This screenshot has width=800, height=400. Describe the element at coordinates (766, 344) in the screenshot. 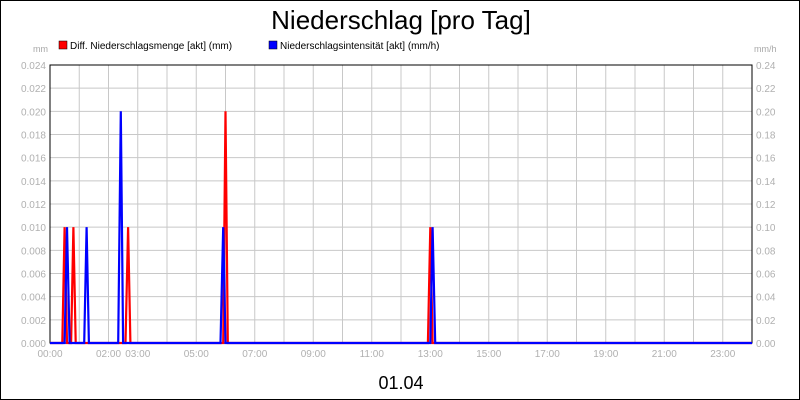

I see `y-right-tick-label: 0.00` at that location.